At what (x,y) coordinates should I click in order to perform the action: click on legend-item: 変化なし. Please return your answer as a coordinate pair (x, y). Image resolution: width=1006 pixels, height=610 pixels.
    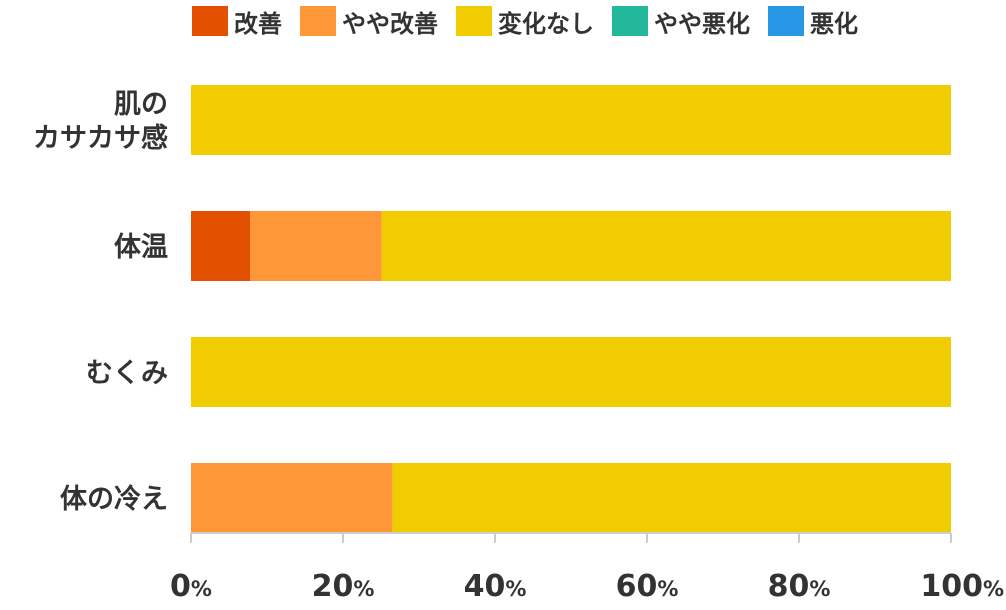
    Looking at the image, I should click on (525, 21).